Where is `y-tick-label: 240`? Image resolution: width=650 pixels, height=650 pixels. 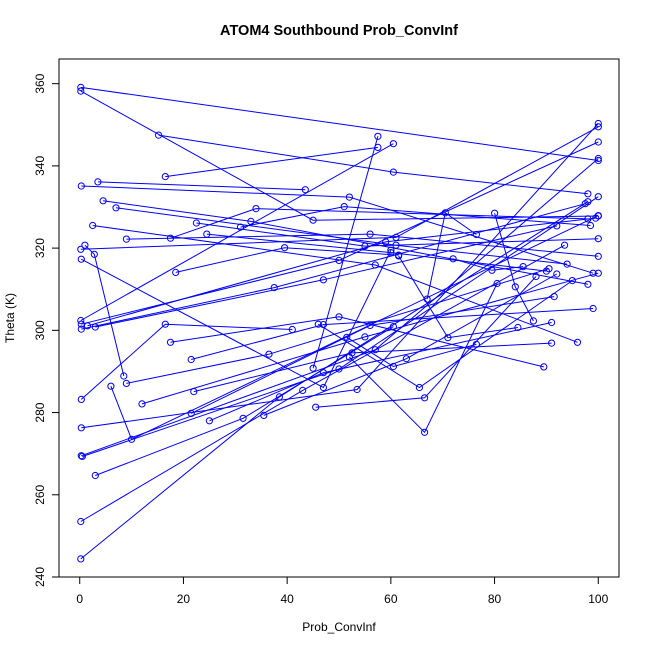 y-tick-label: 240 is located at coordinates (40, 577).